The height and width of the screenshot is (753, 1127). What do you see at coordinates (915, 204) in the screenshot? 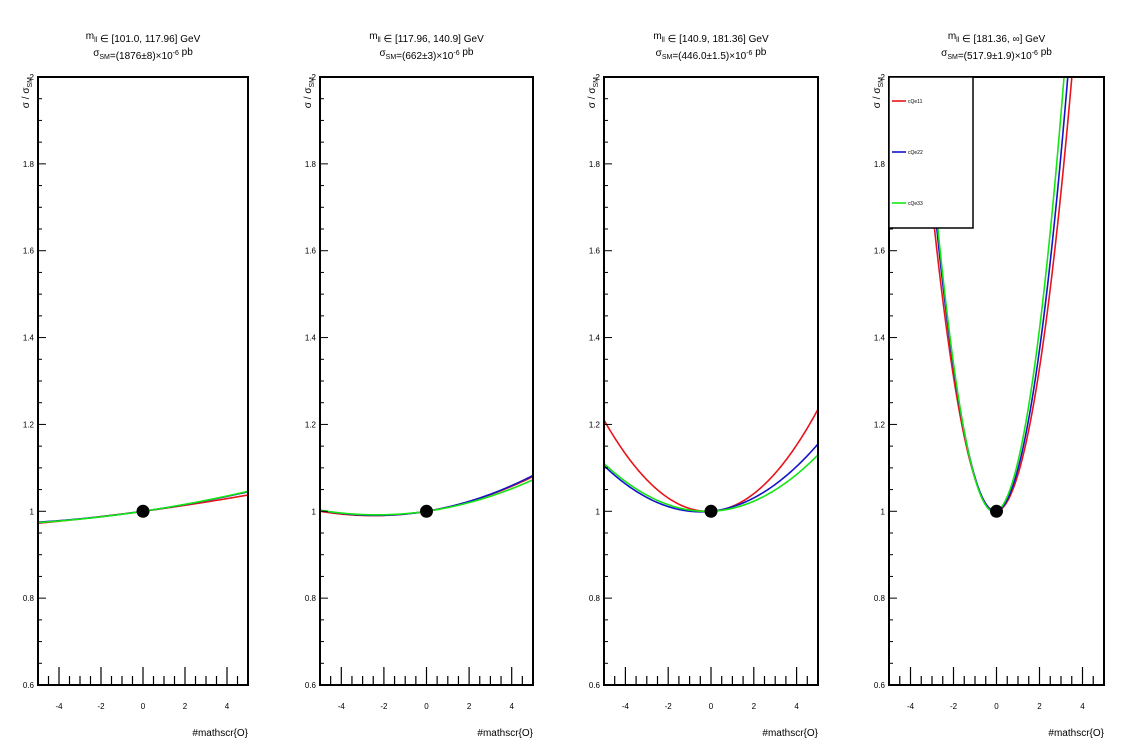
I see `legend-label: cQe33` at bounding box center [915, 204].